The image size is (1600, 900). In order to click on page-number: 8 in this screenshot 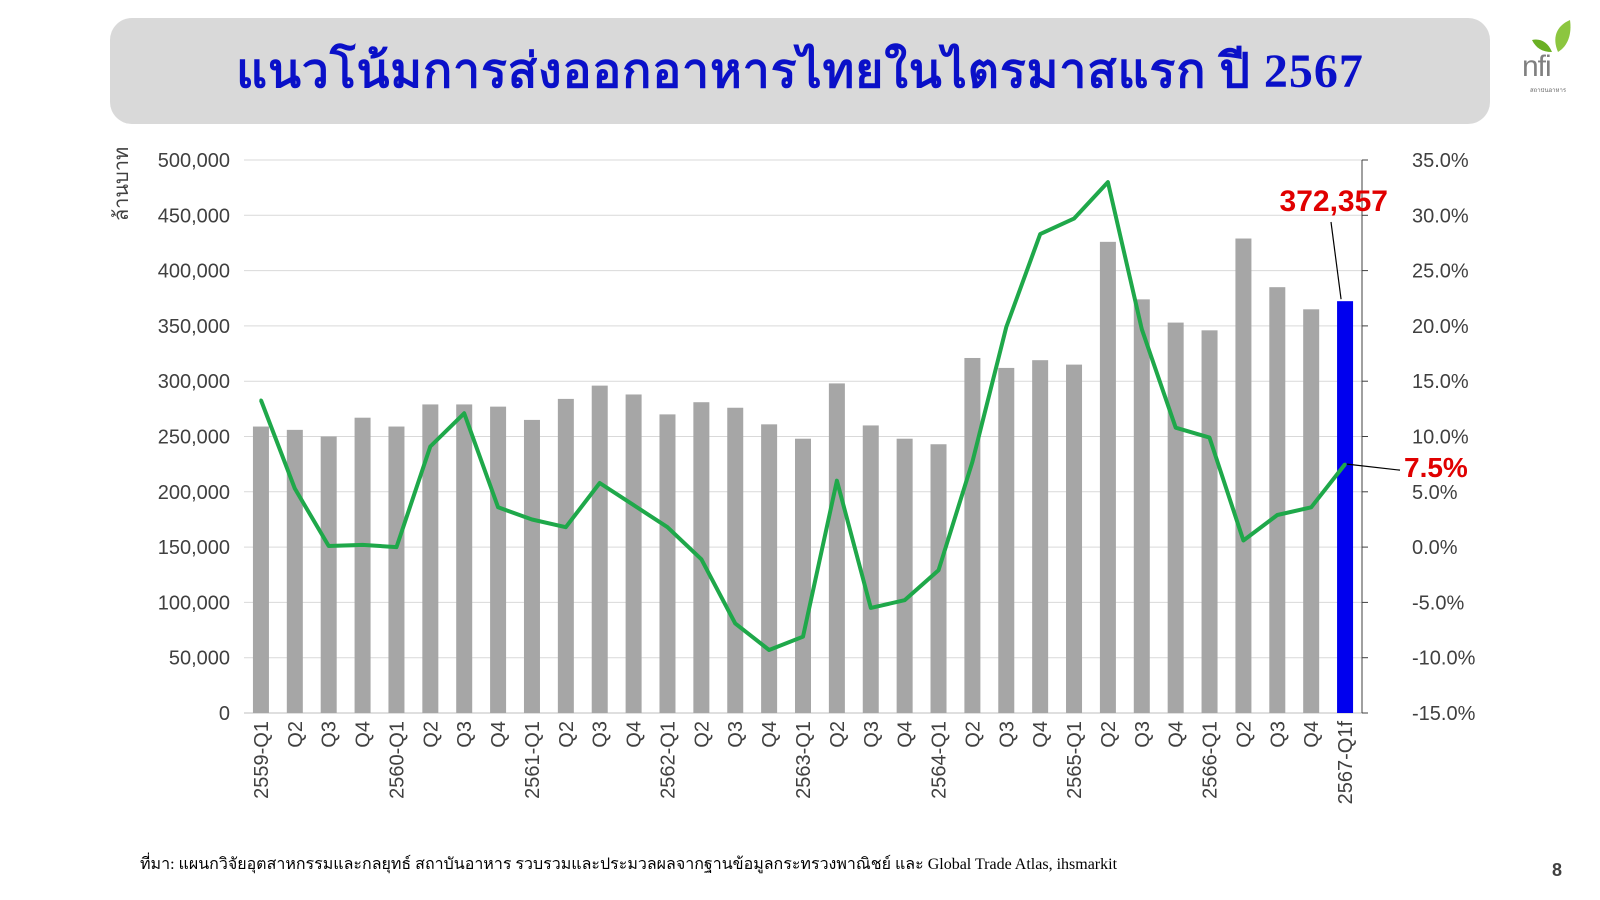, I will do `click(1557, 870)`.